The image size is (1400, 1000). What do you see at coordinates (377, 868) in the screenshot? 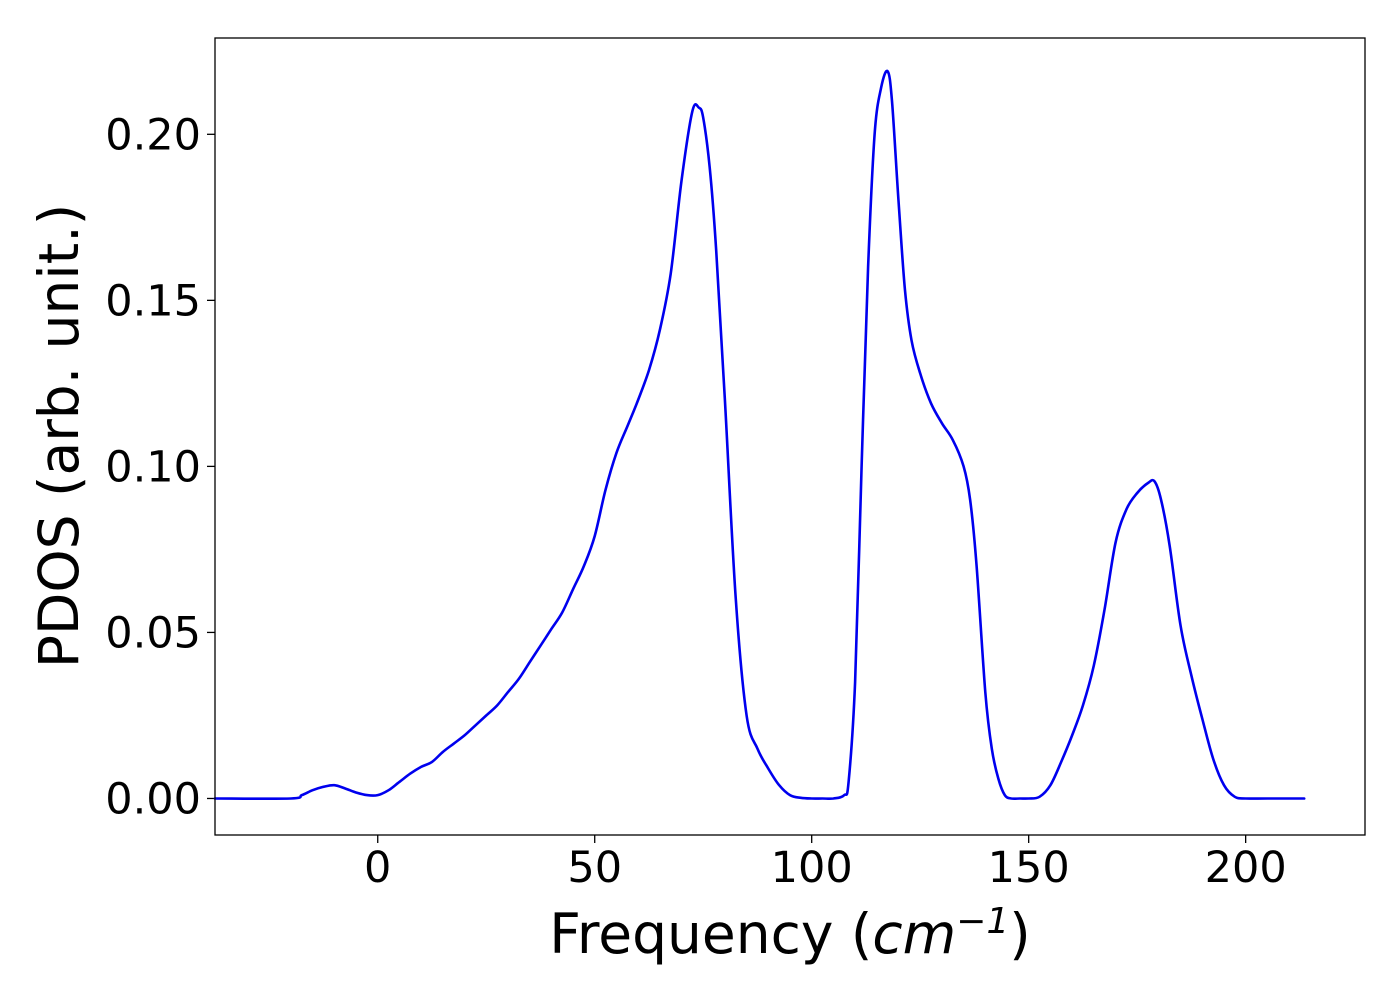
I see `x-tick-label: 0` at bounding box center [377, 868].